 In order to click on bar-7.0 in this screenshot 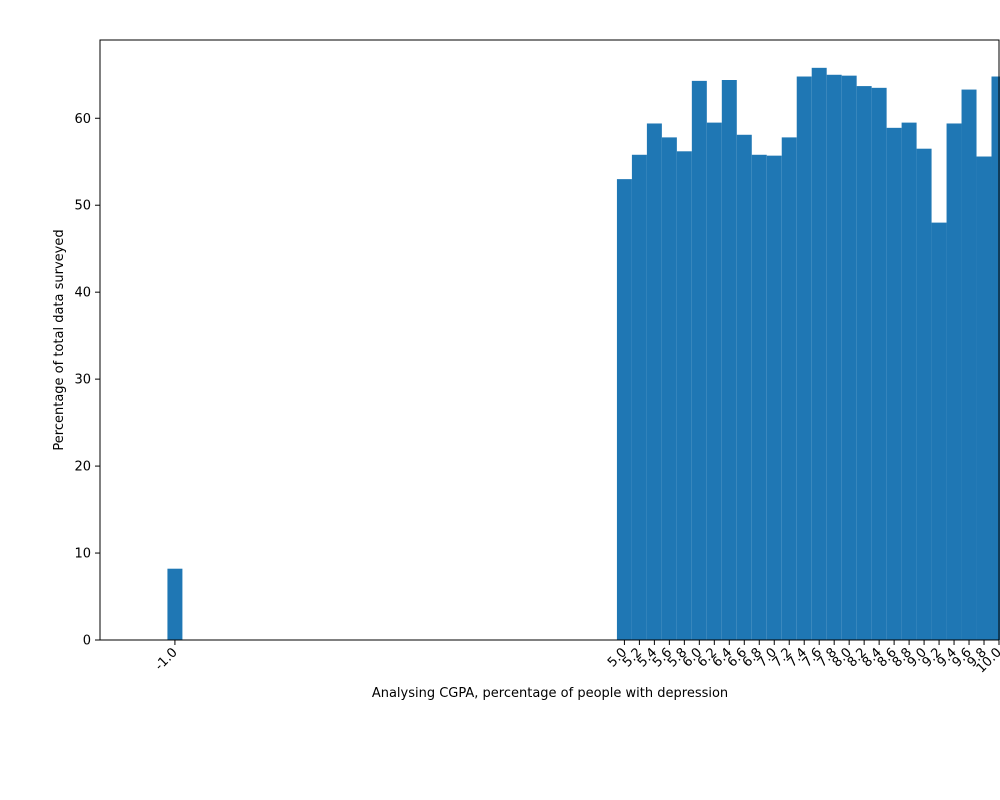, I will do `click(774, 397)`.